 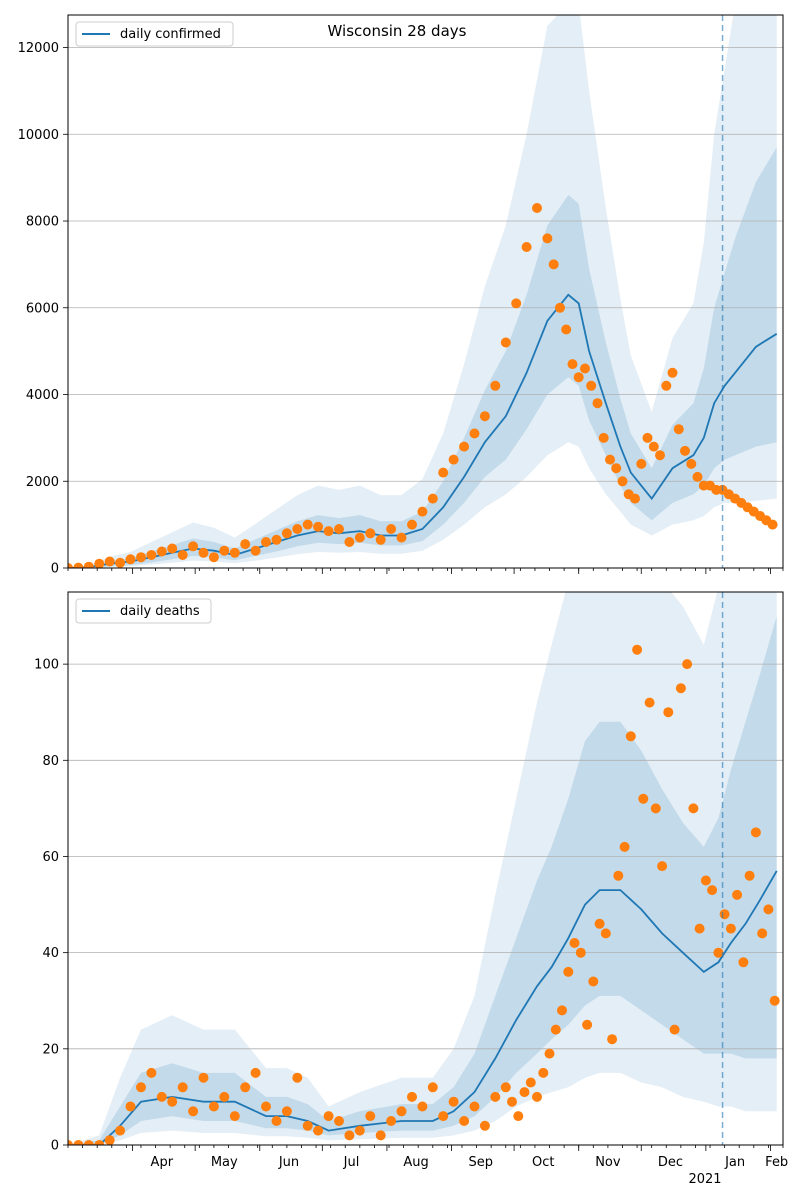 I want to click on x-tick-label: Jun, so click(x=288, y=1162).